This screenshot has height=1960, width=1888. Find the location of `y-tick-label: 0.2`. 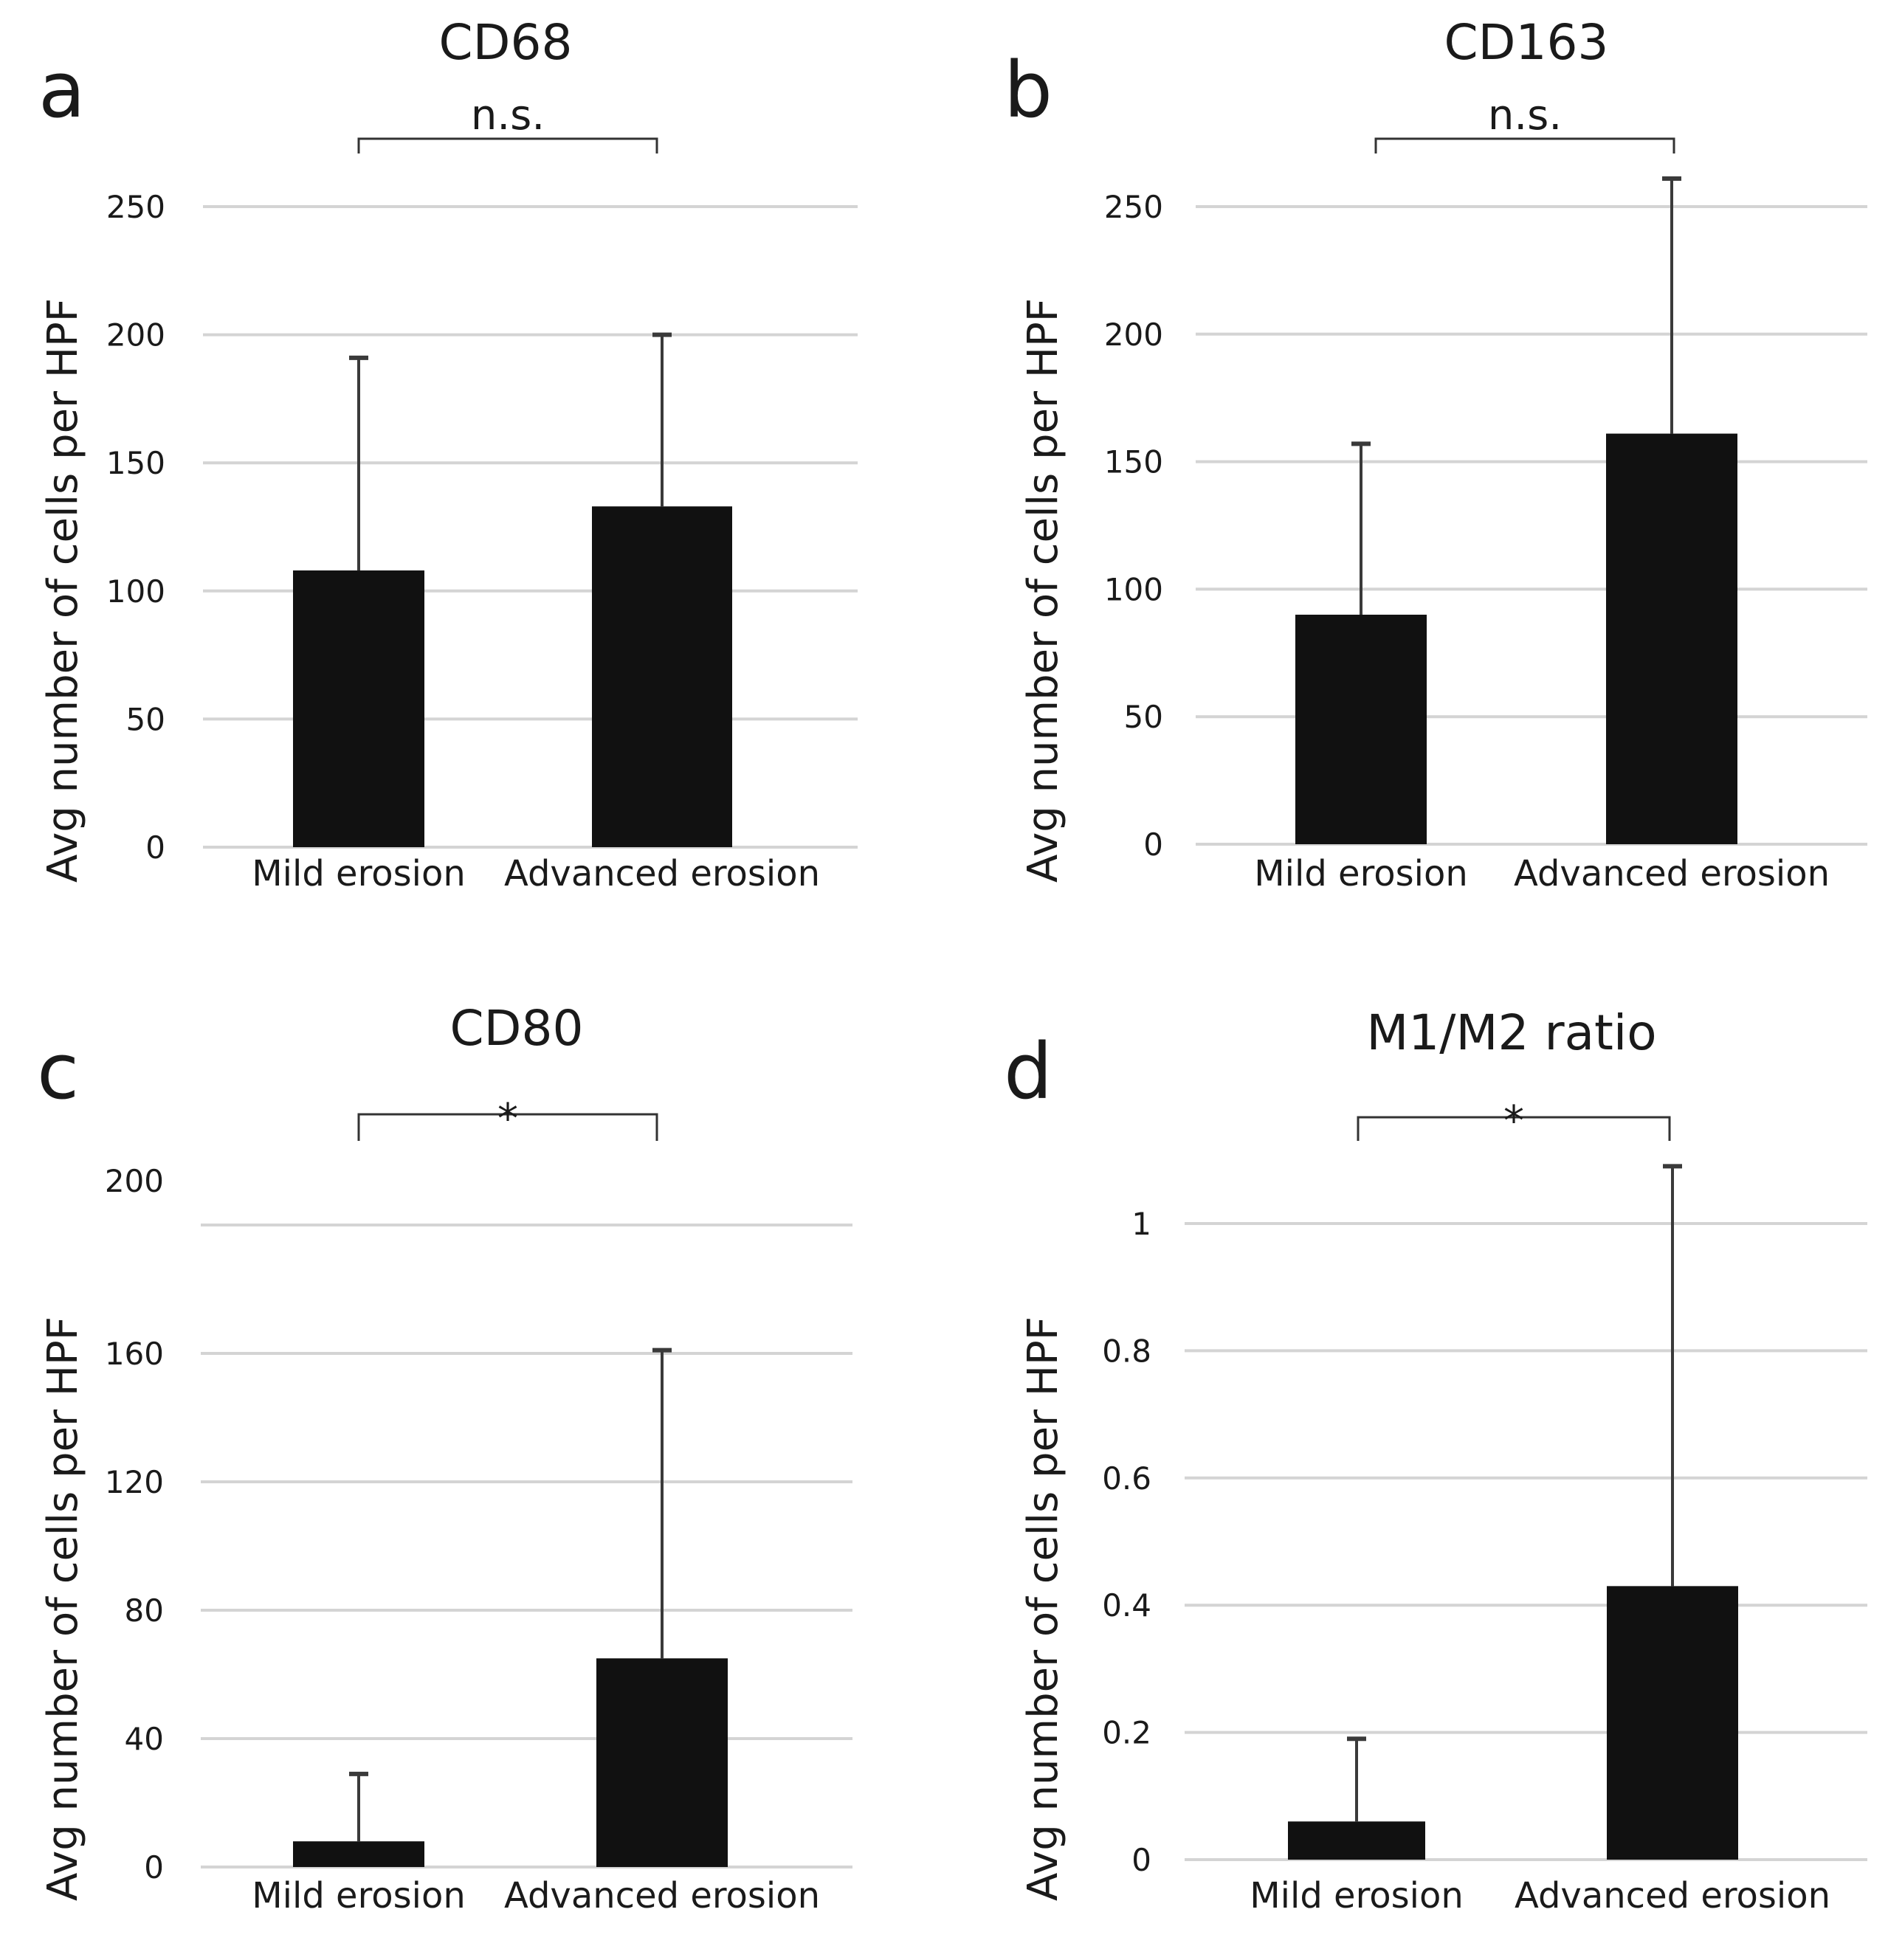

y-tick-label: 0.2 is located at coordinates (1126, 1733).